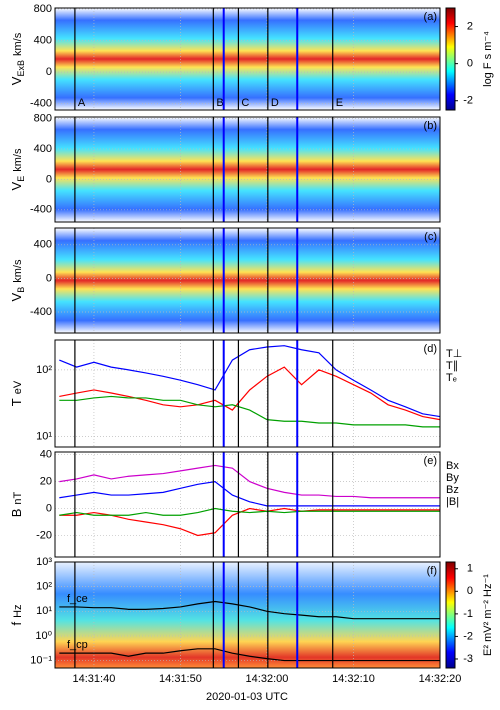 The image size is (500, 710). Describe the element at coordinates (275, 103) in the screenshot. I see `event-label: D` at that location.